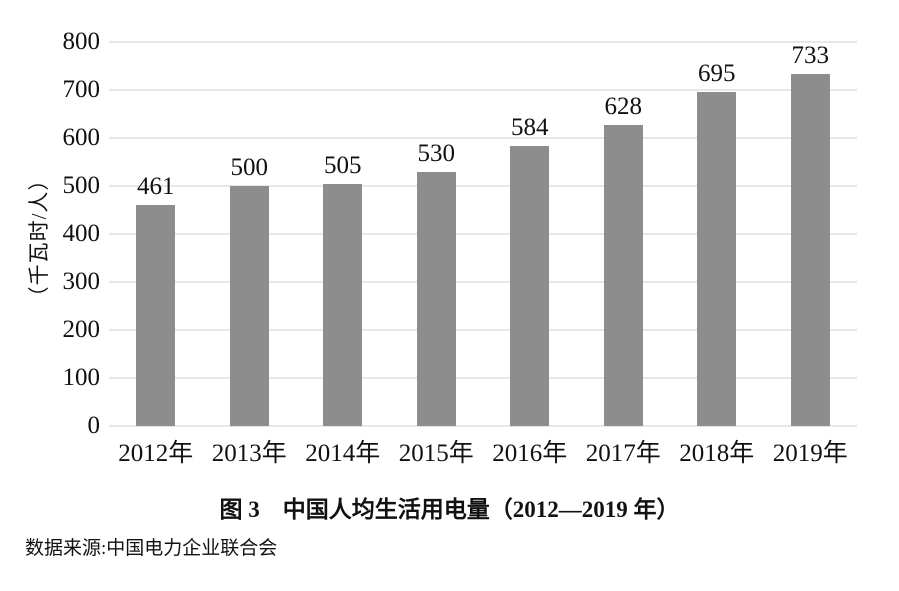 The width and height of the screenshot is (899, 591). What do you see at coordinates (530, 453) in the screenshot?
I see `x-tick-label-2016年: 2016年` at bounding box center [530, 453].